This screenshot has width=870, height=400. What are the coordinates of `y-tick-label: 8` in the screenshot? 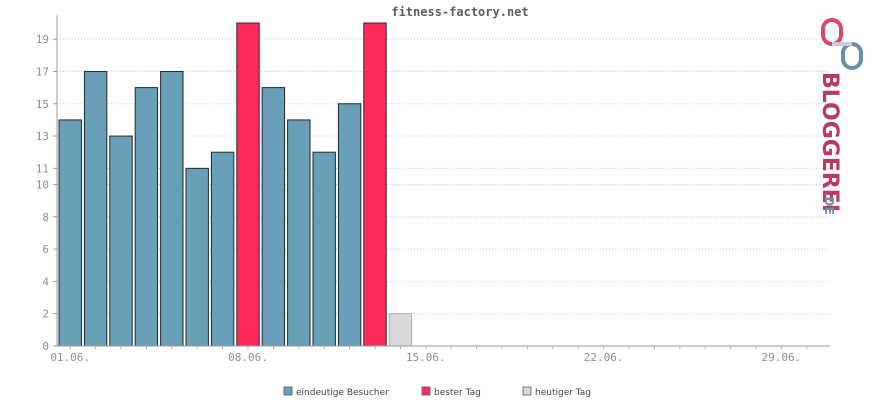 It's located at (45, 217).